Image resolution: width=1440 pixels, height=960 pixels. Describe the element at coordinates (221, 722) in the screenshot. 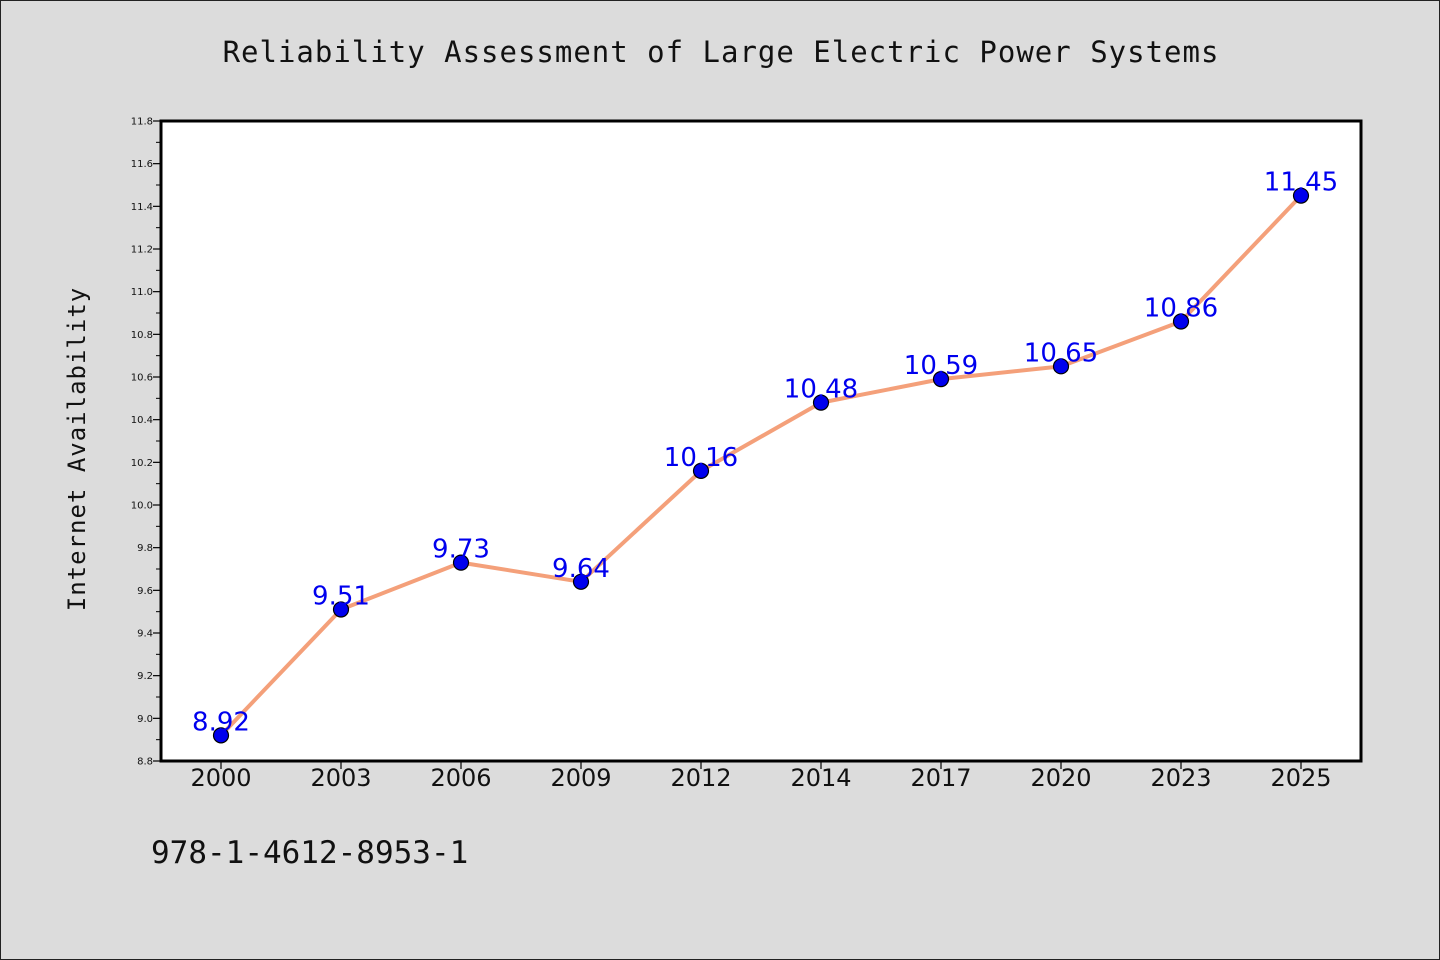

I see `data-label: 8.92` at that location.